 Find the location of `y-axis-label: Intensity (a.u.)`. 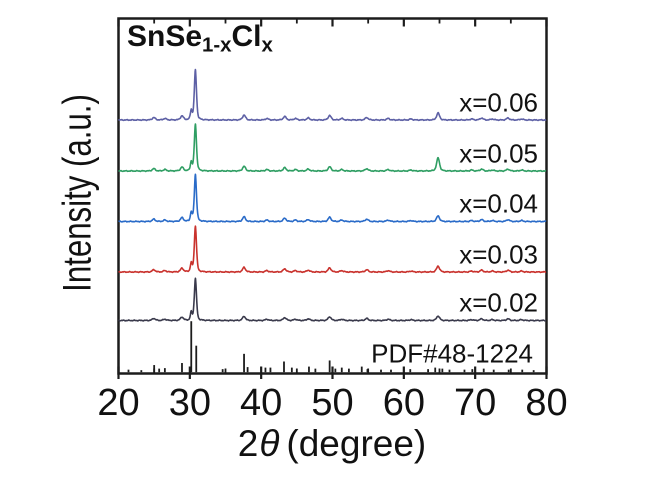

y-axis-label: Intensity (a.u.) is located at coordinates (77, 193).